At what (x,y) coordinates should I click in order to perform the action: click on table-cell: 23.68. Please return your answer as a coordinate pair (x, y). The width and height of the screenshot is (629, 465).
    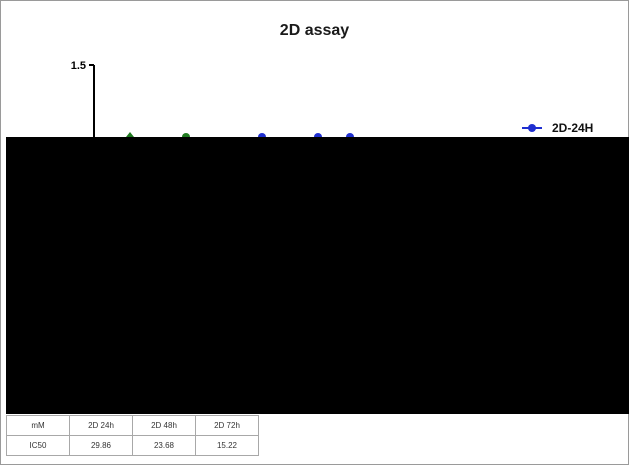
    Looking at the image, I should click on (164, 445).